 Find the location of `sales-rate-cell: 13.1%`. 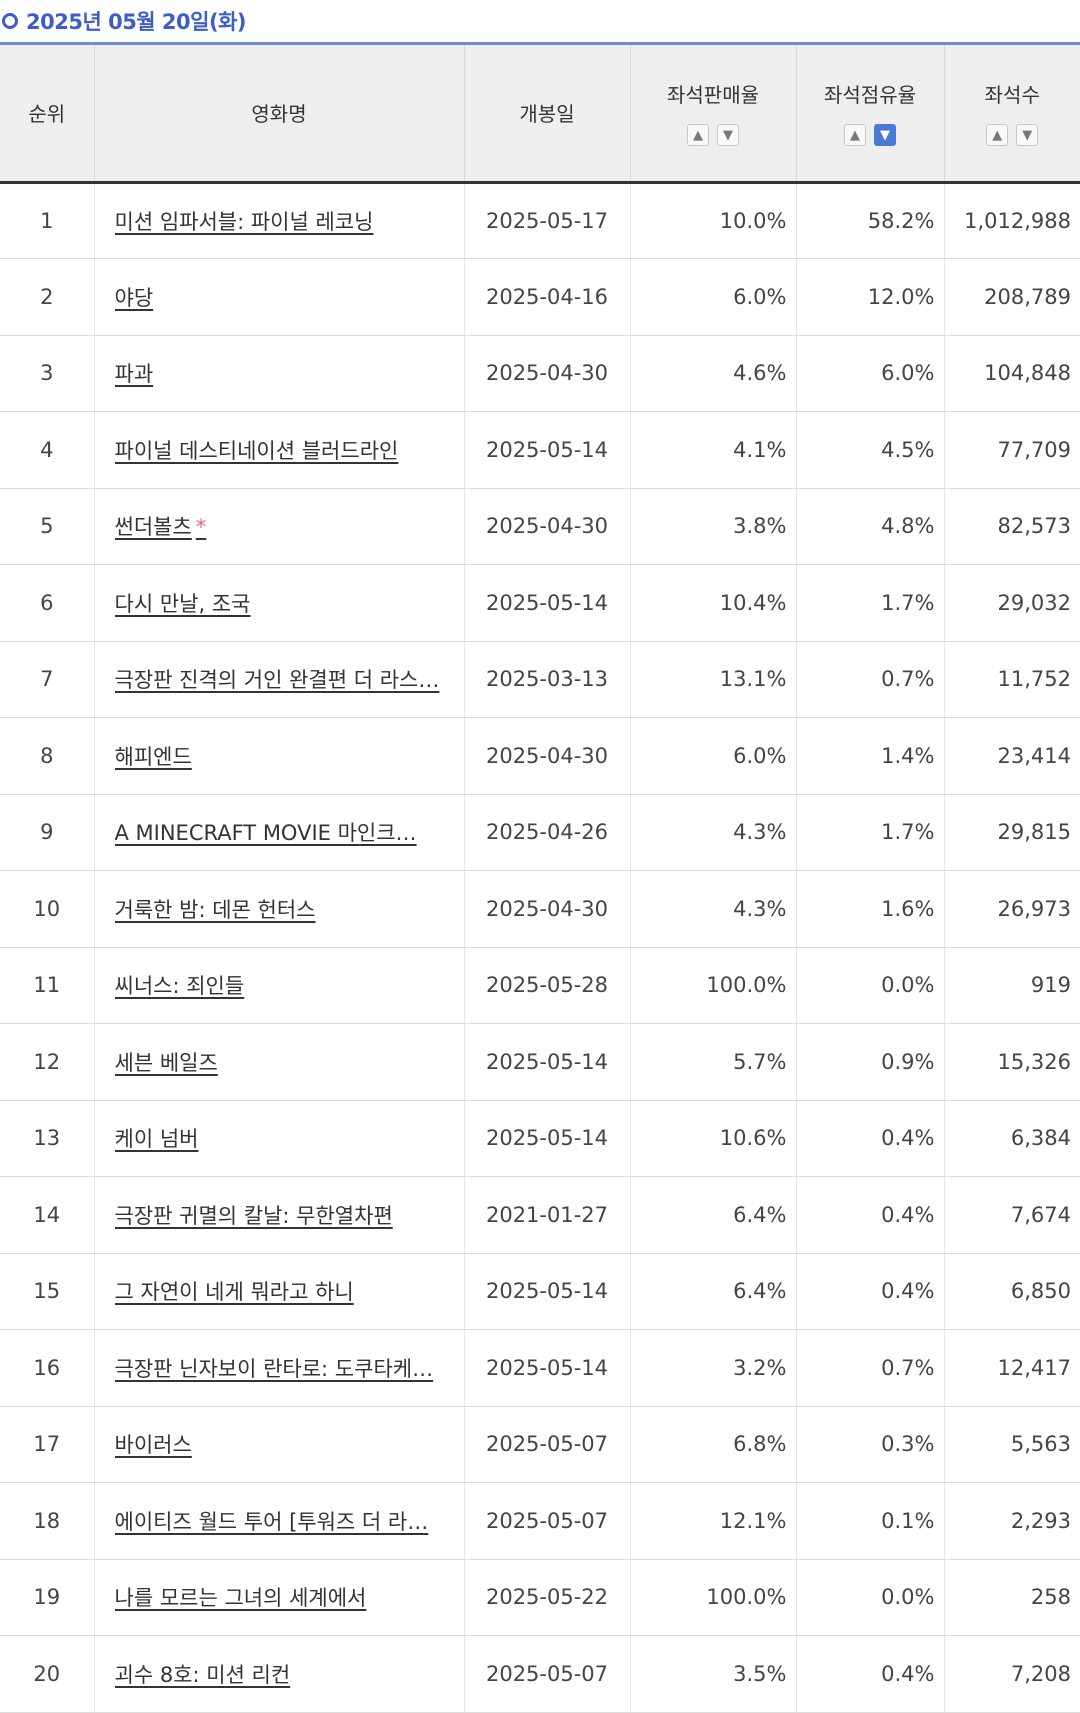

sales-rate-cell: 13.1% is located at coordinates (713, 679).